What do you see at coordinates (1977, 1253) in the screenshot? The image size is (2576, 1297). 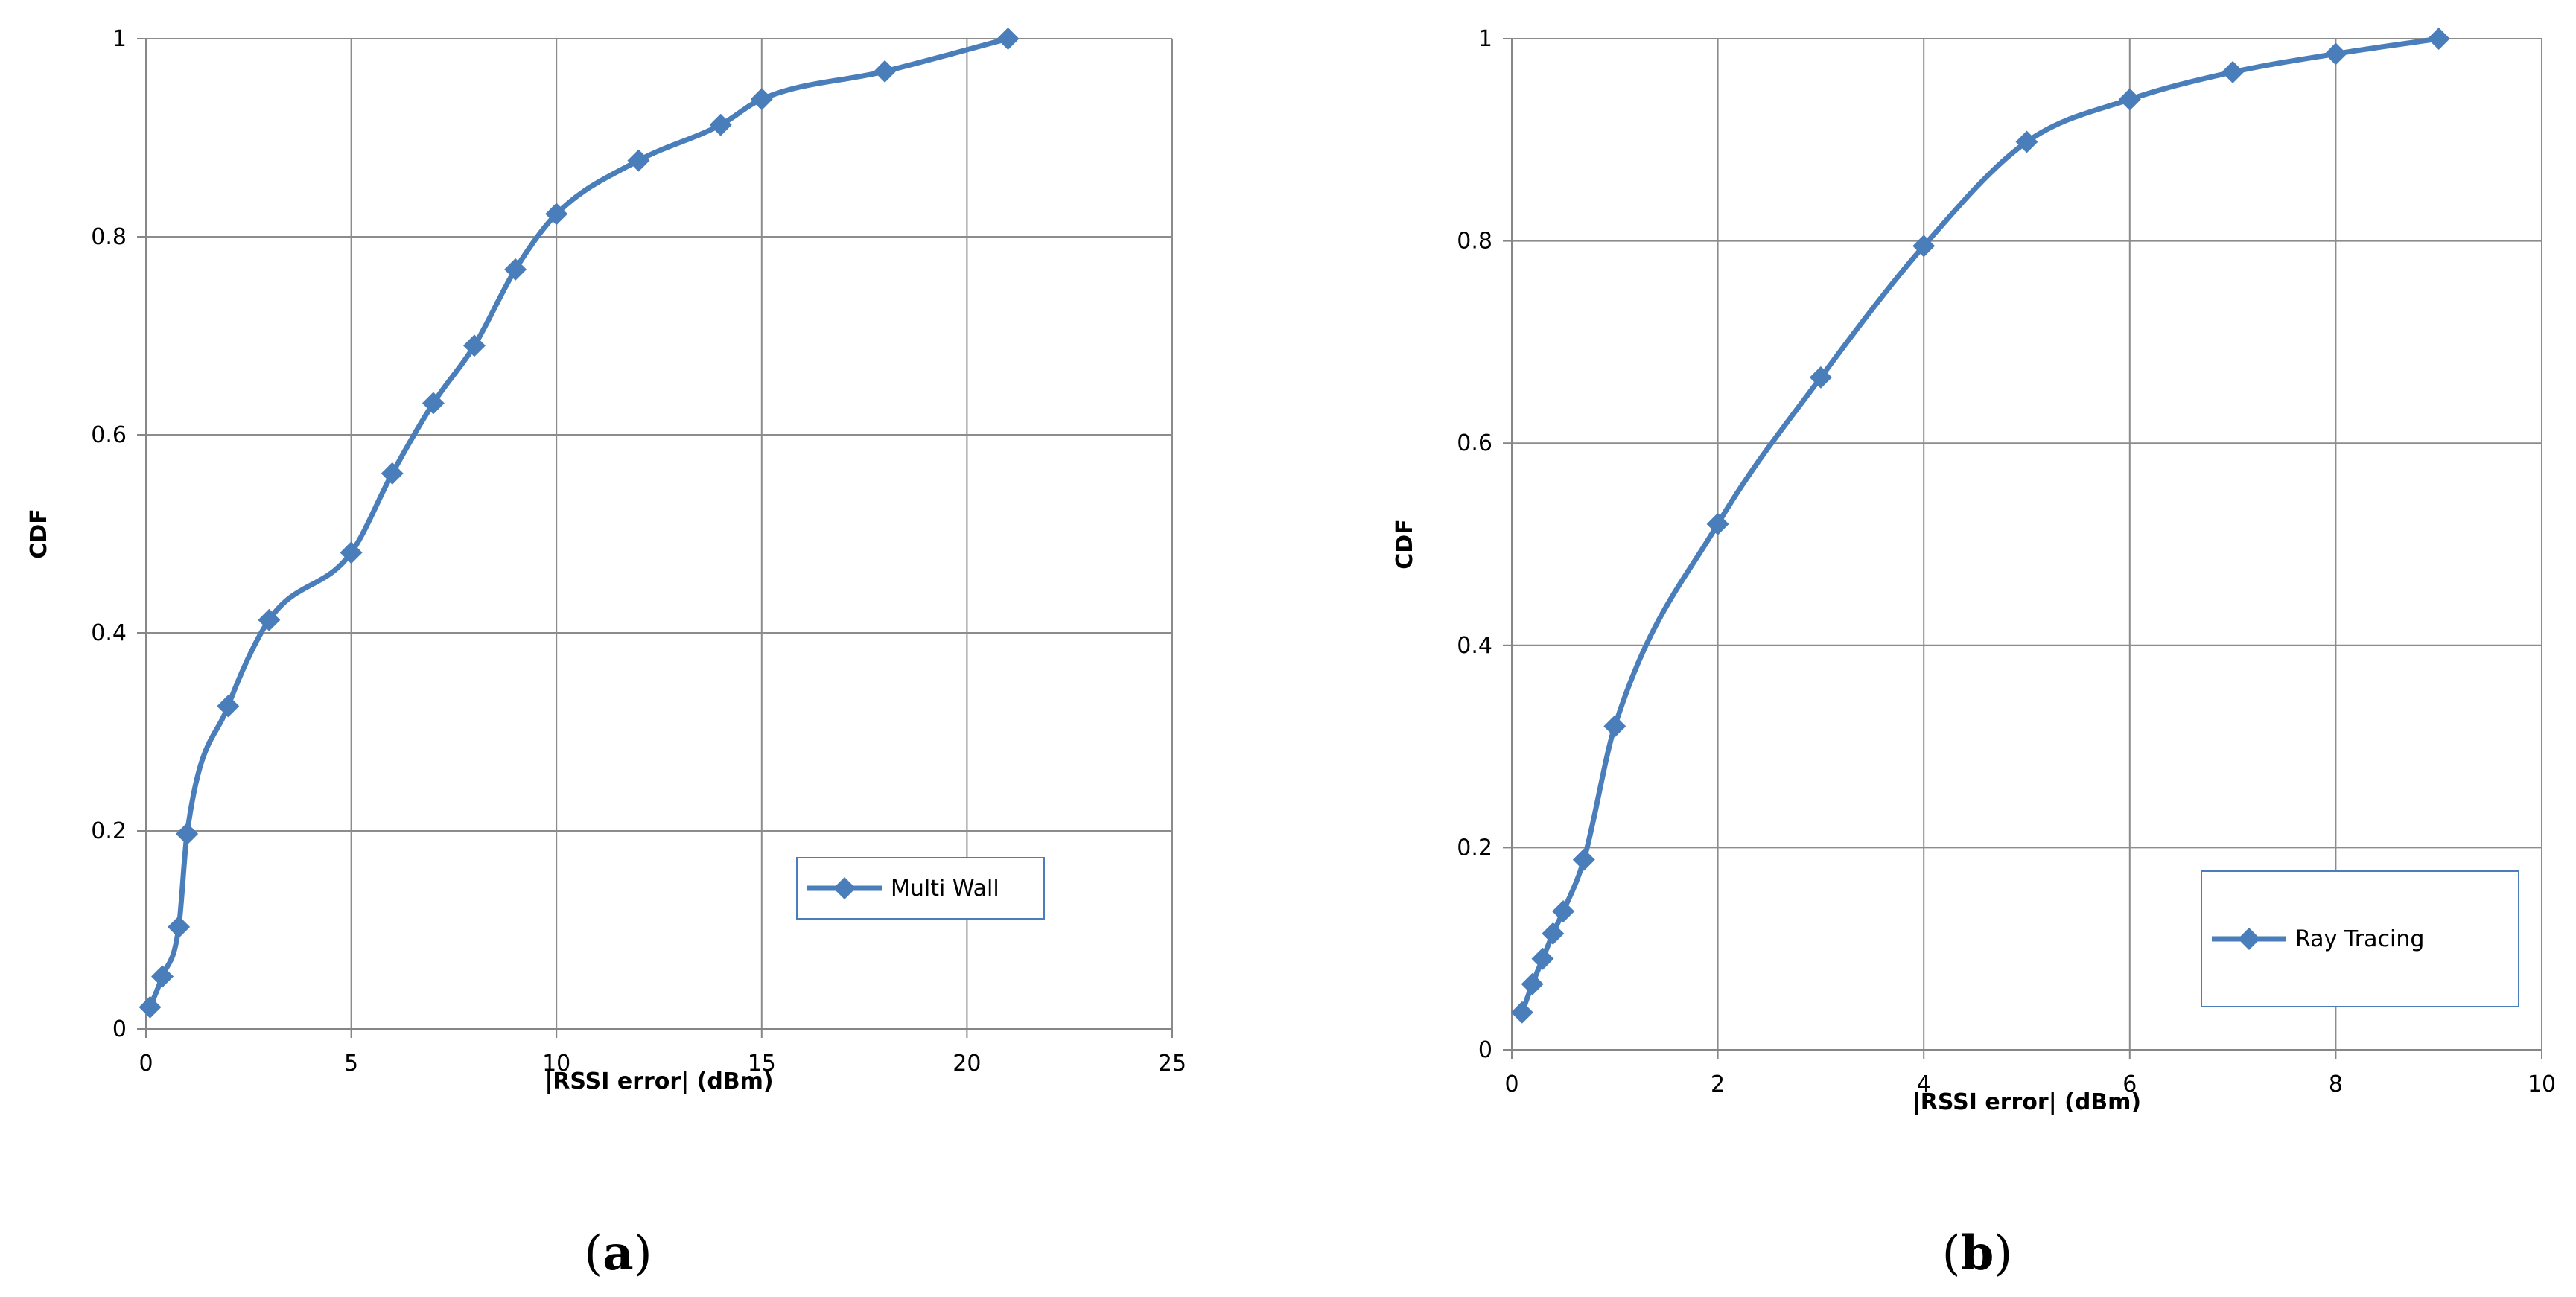 I see `panel-label-b: (b)` at bounding box center [1977, 1253].